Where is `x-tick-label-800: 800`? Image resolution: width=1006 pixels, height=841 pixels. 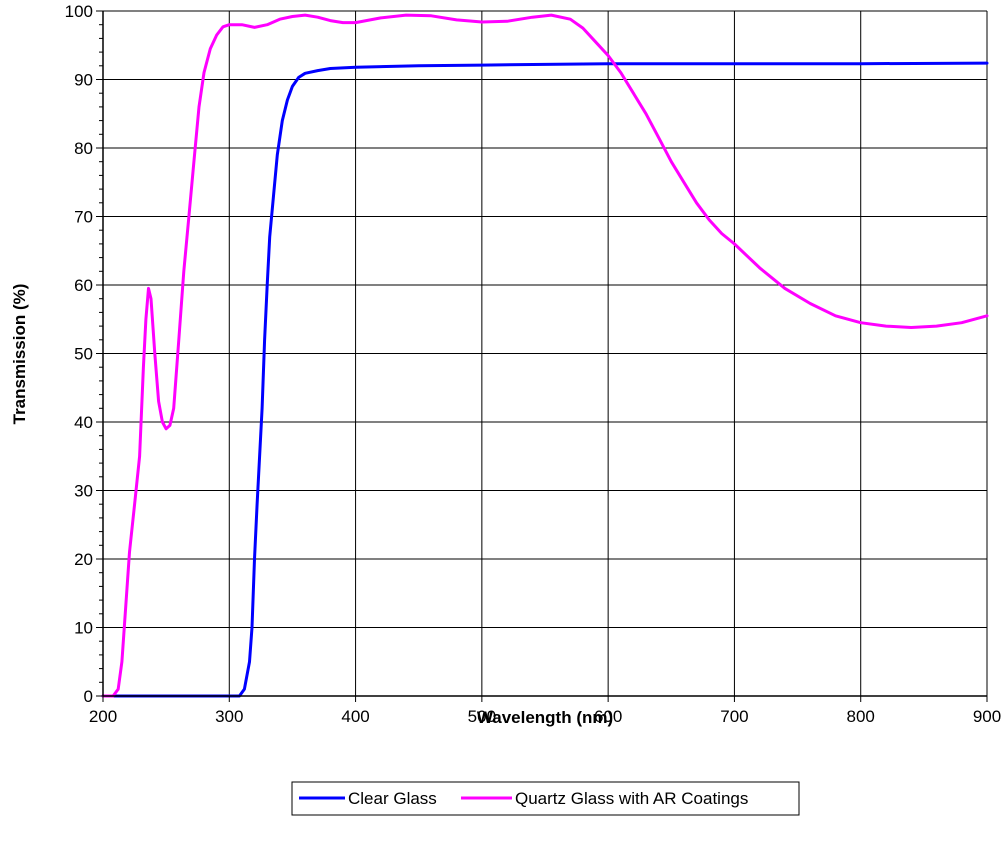 x-tick-label-800: 800 is located at coordinates (861, 716).